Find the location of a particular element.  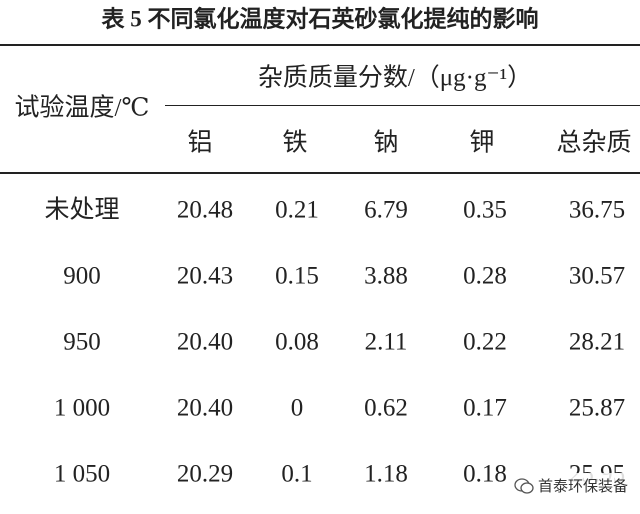

column-header: 钾 is located at coordinates (482, 143).